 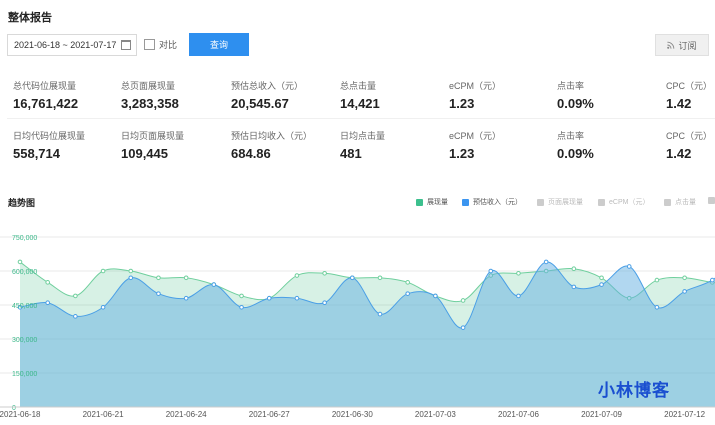 What do you see at coordinates (462, 153) in the screenshot?
I see `stat-value: 1.23` at bounding box center [462, 153].